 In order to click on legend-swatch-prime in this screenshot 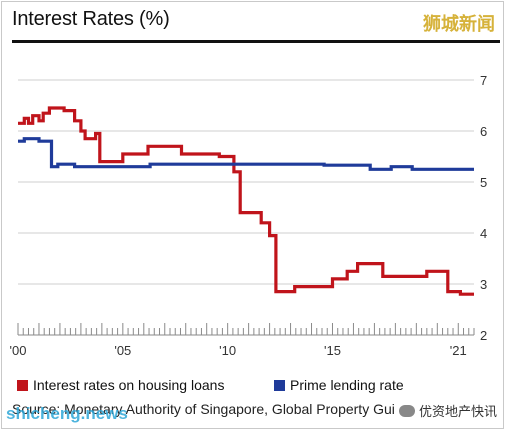, I will do `click(279, 385)`.